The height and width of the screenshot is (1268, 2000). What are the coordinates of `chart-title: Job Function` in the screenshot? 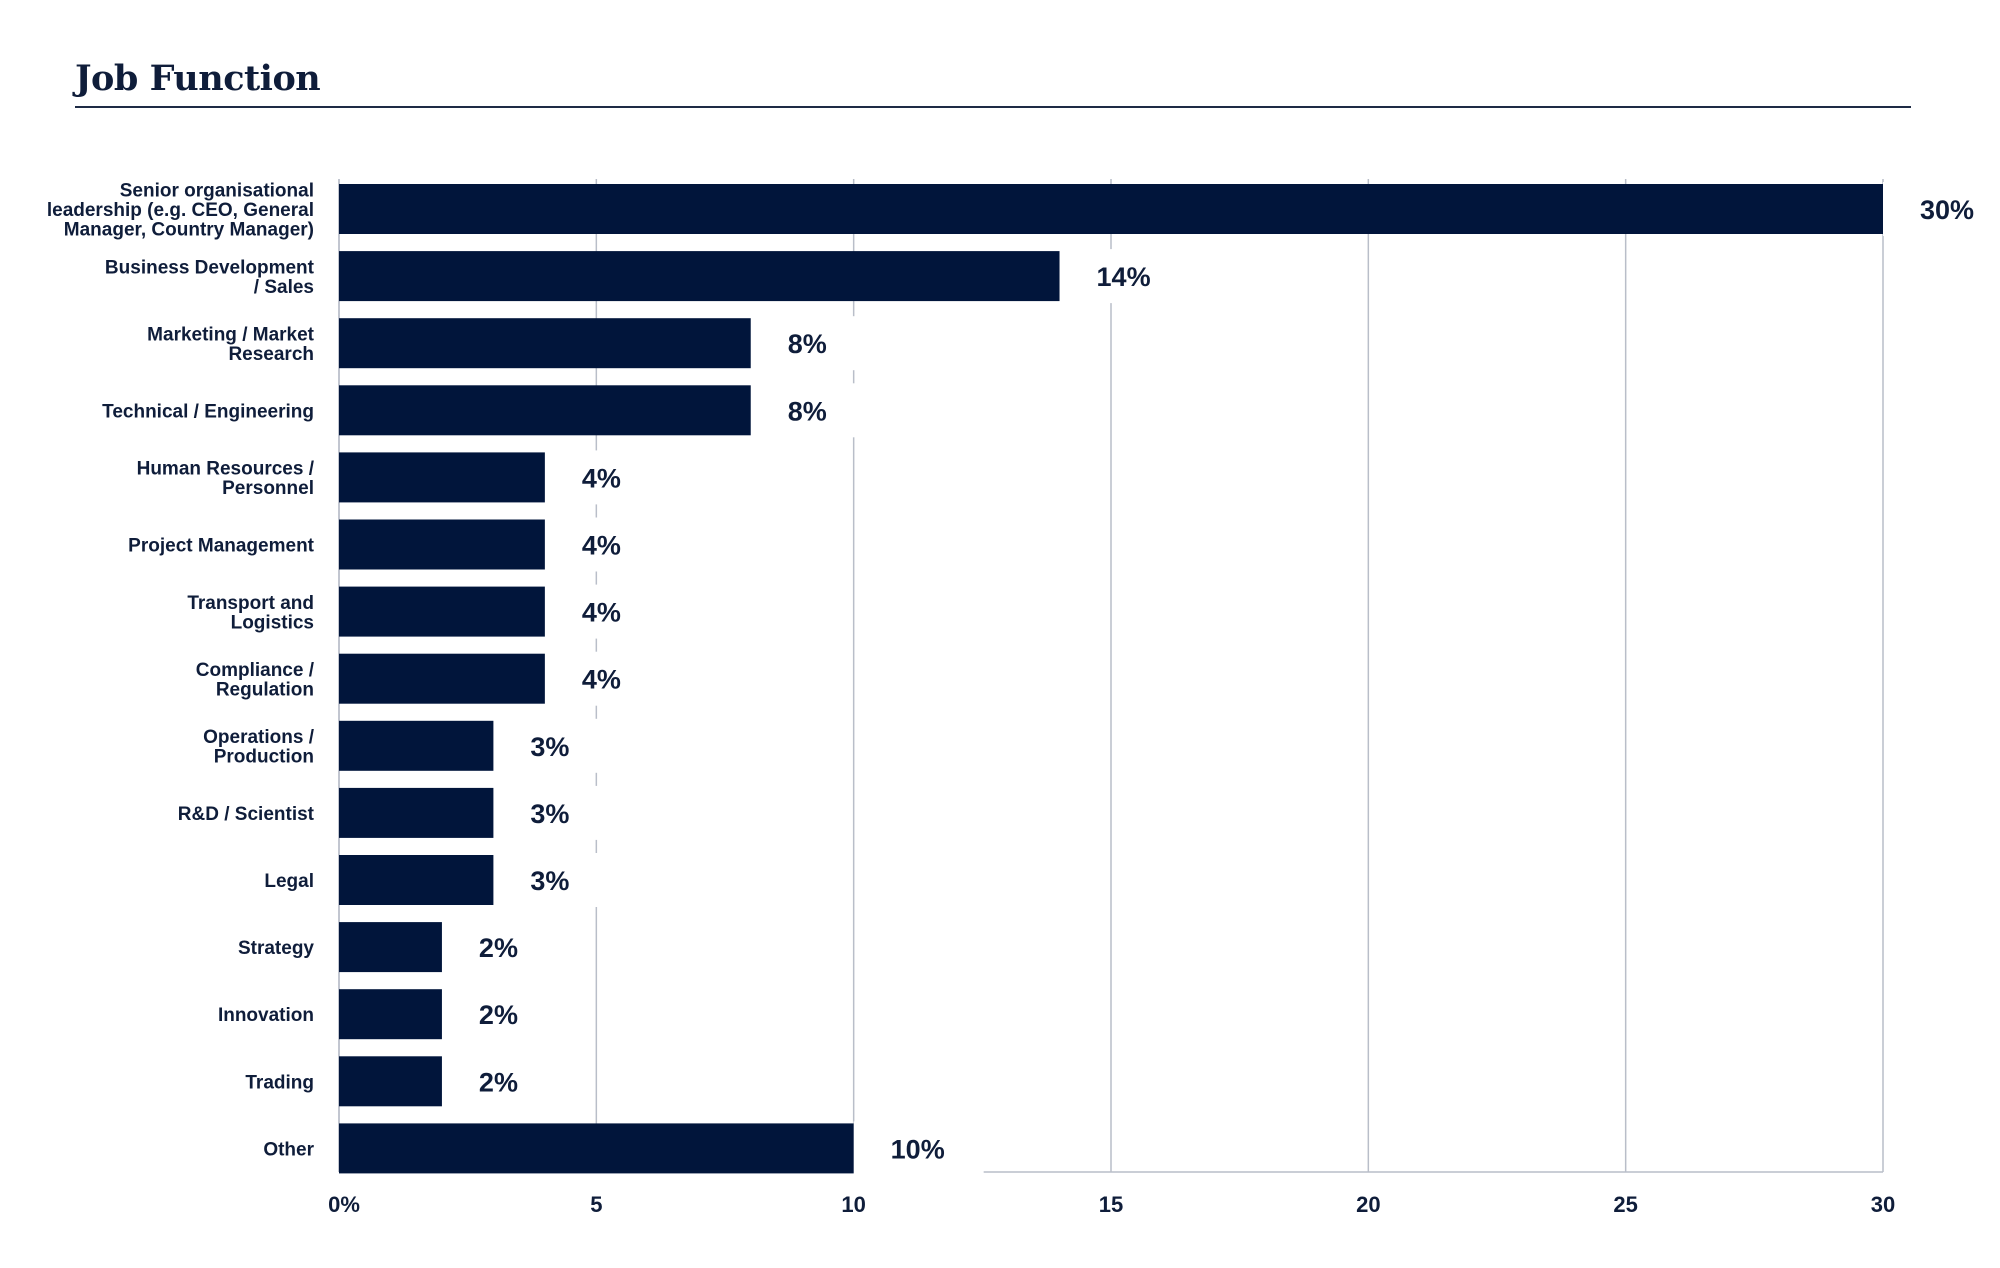 It's located at (198, 78).